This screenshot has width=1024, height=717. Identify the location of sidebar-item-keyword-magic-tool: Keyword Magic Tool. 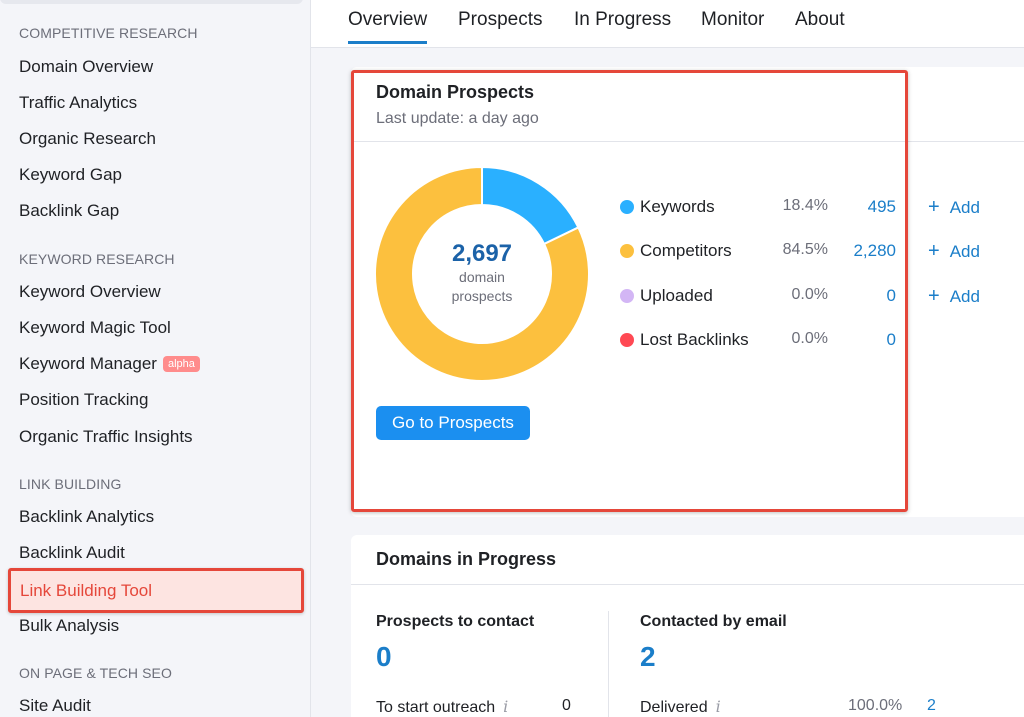
(95, 327).